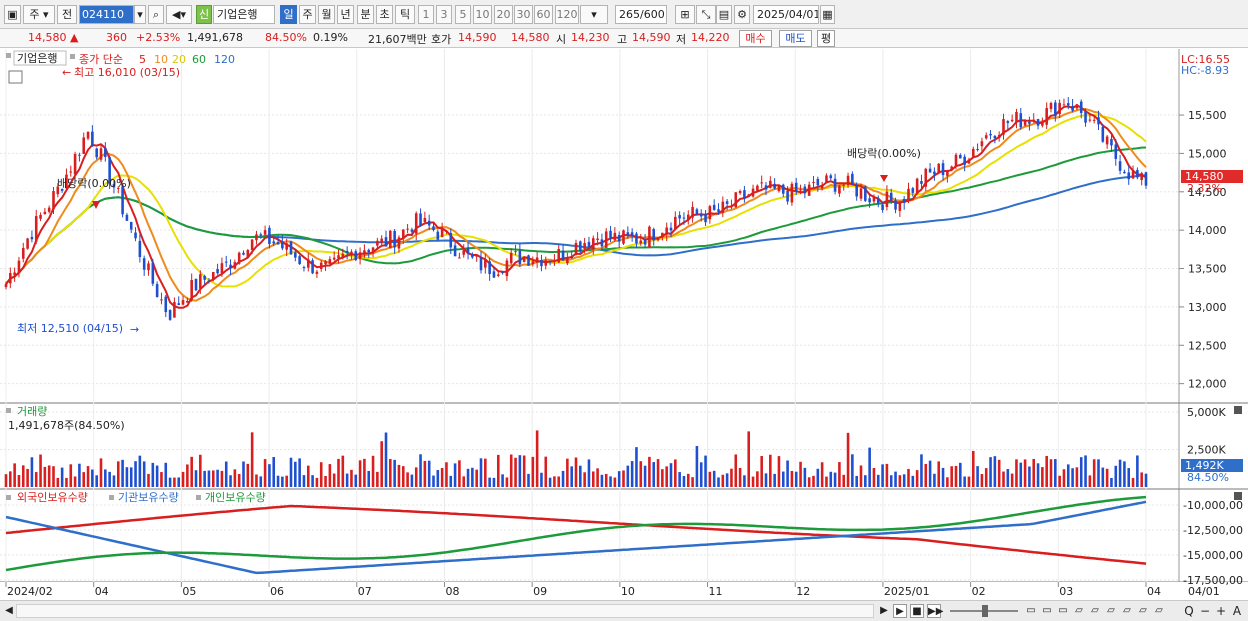 This screenshot has width=1248, height=621. I want to click on tab-week: 주, so click(307, 14).